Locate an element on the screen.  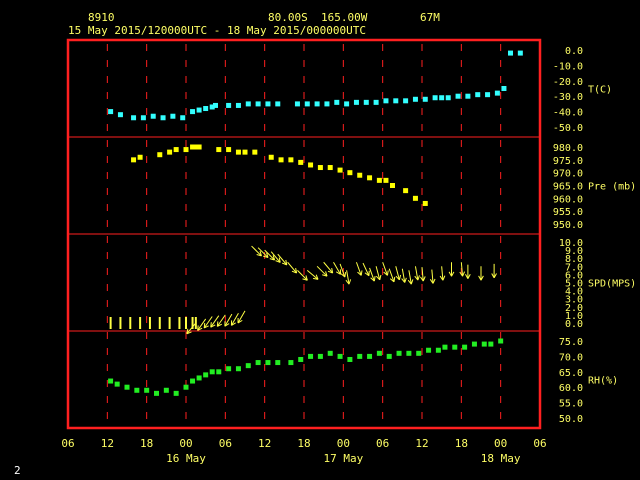
y-tick-label-pressure: 975.0 is located at coordinates (568, 161).